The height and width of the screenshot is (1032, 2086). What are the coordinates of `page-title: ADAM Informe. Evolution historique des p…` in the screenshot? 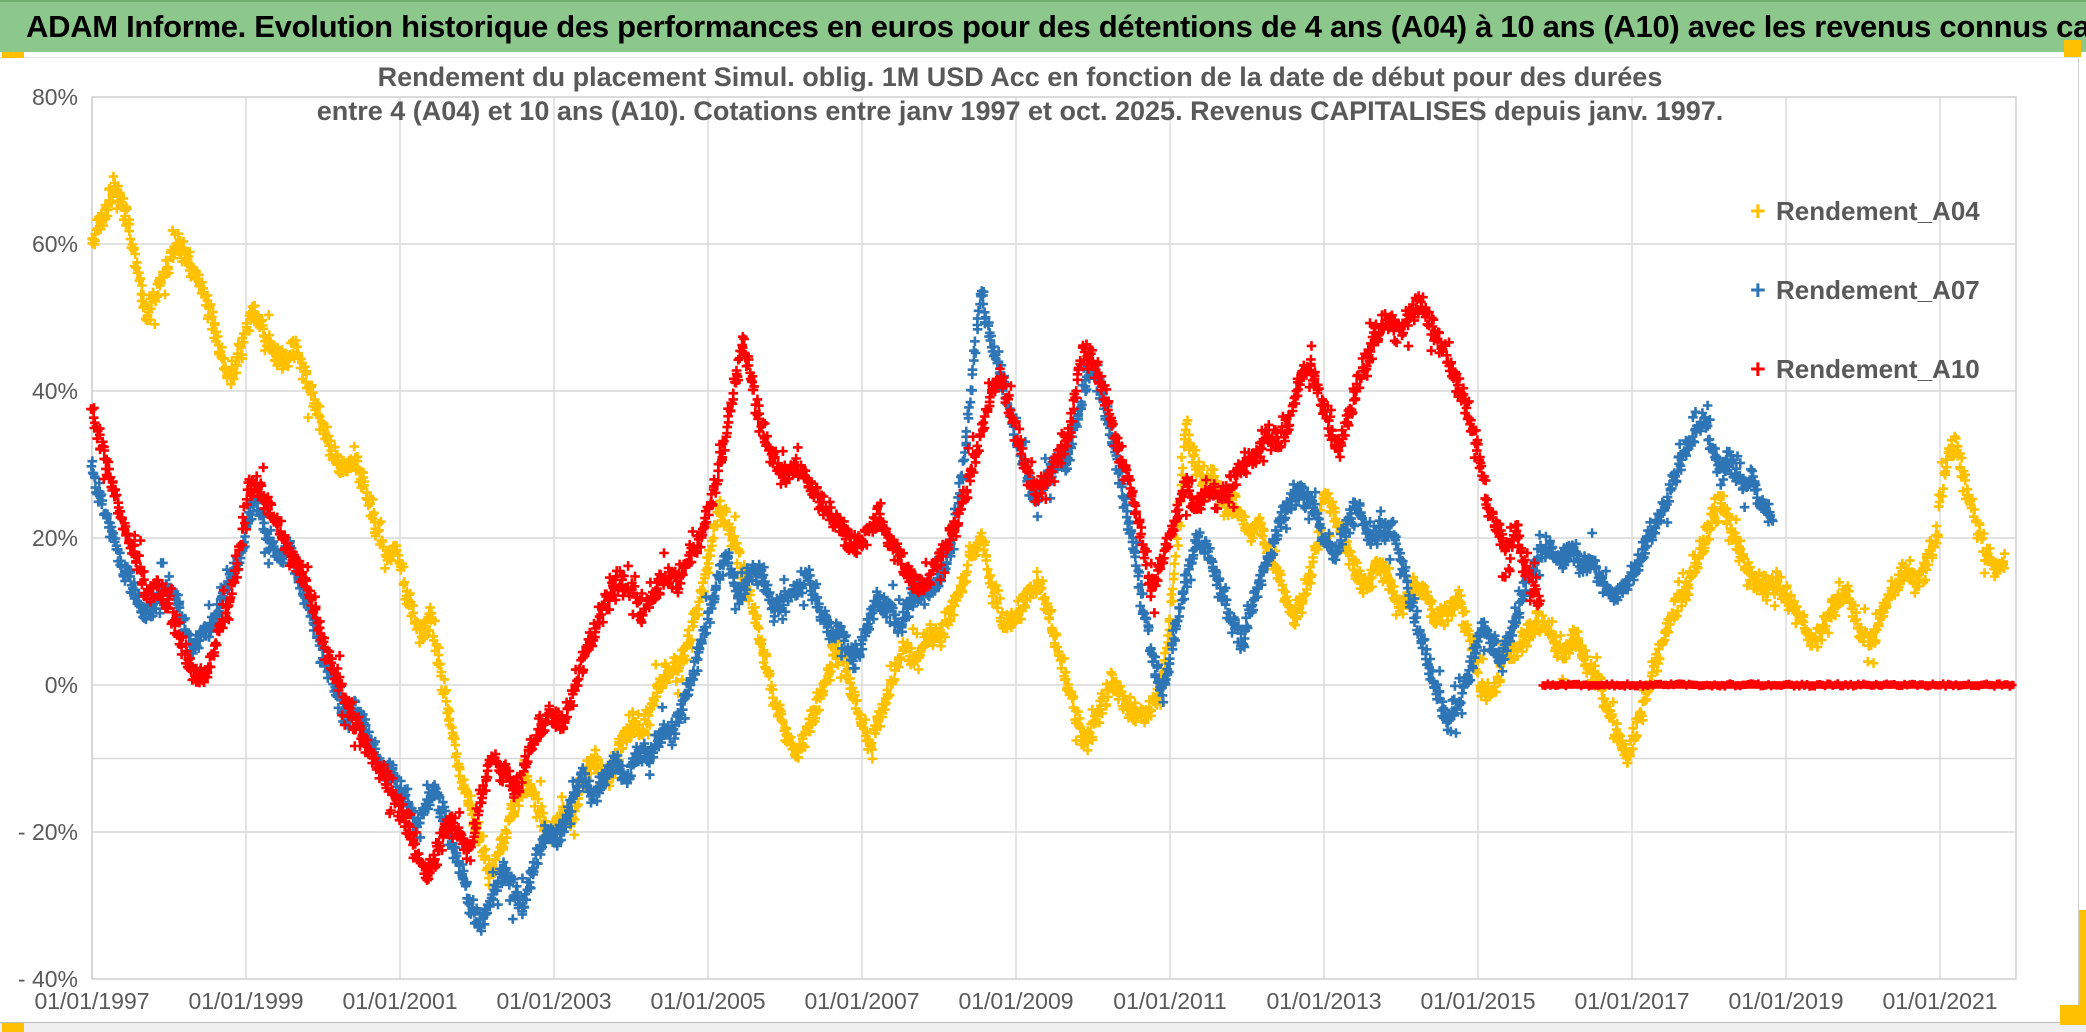 It's located at (1056, 26).